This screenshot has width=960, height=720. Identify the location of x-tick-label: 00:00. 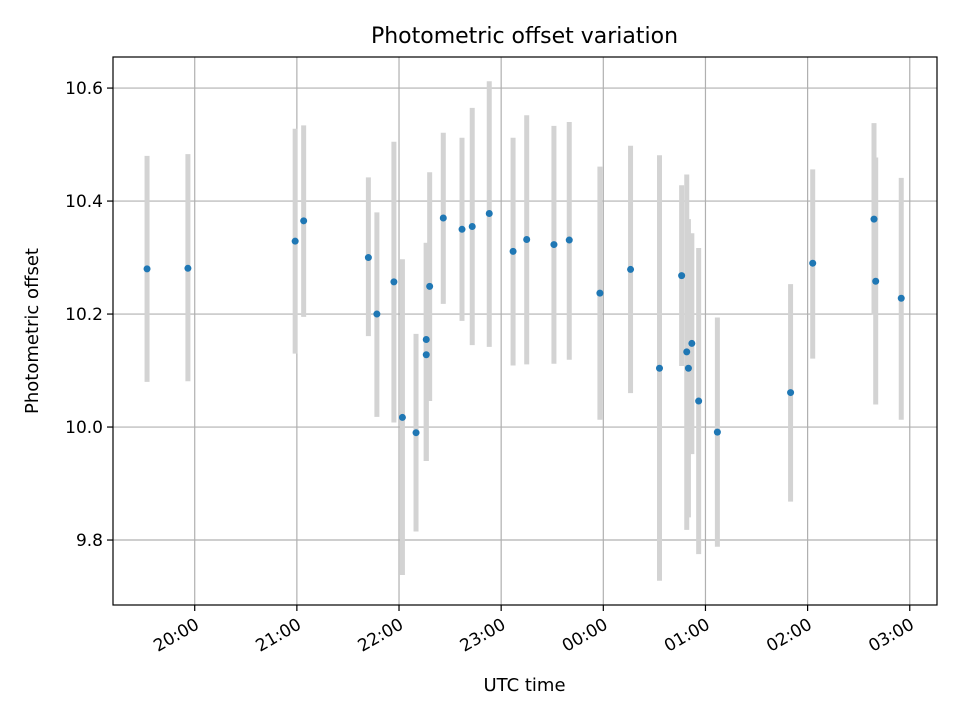
(585, 636).